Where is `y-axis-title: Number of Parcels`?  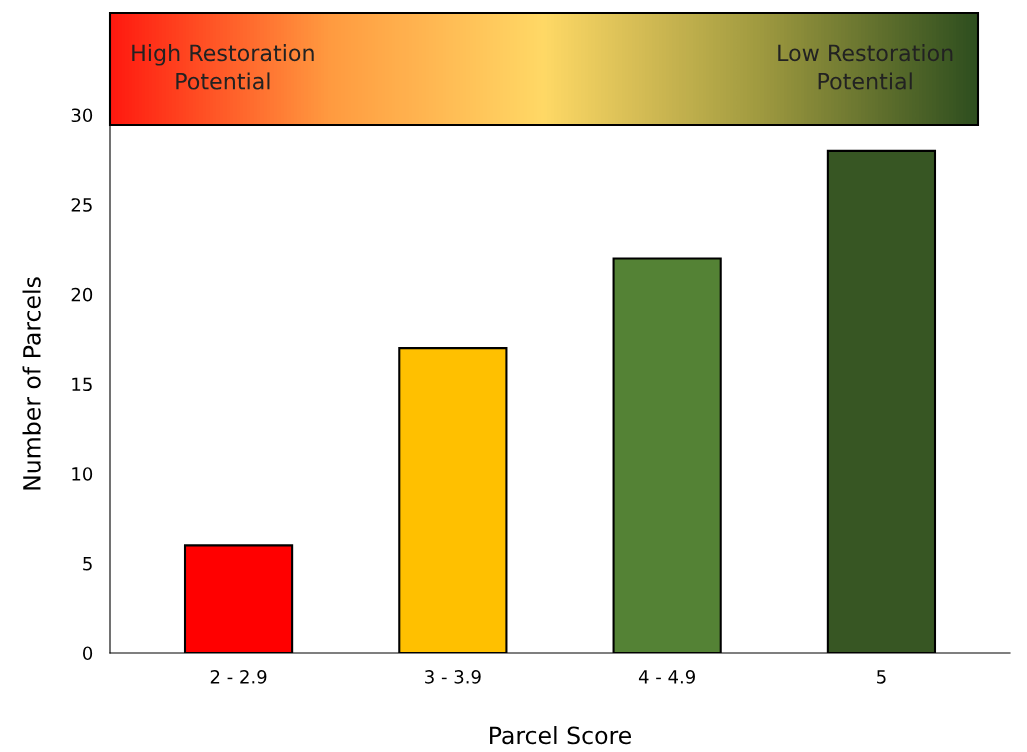 y-axis-title: Number of Parcels is located at coordinates (31, 383).